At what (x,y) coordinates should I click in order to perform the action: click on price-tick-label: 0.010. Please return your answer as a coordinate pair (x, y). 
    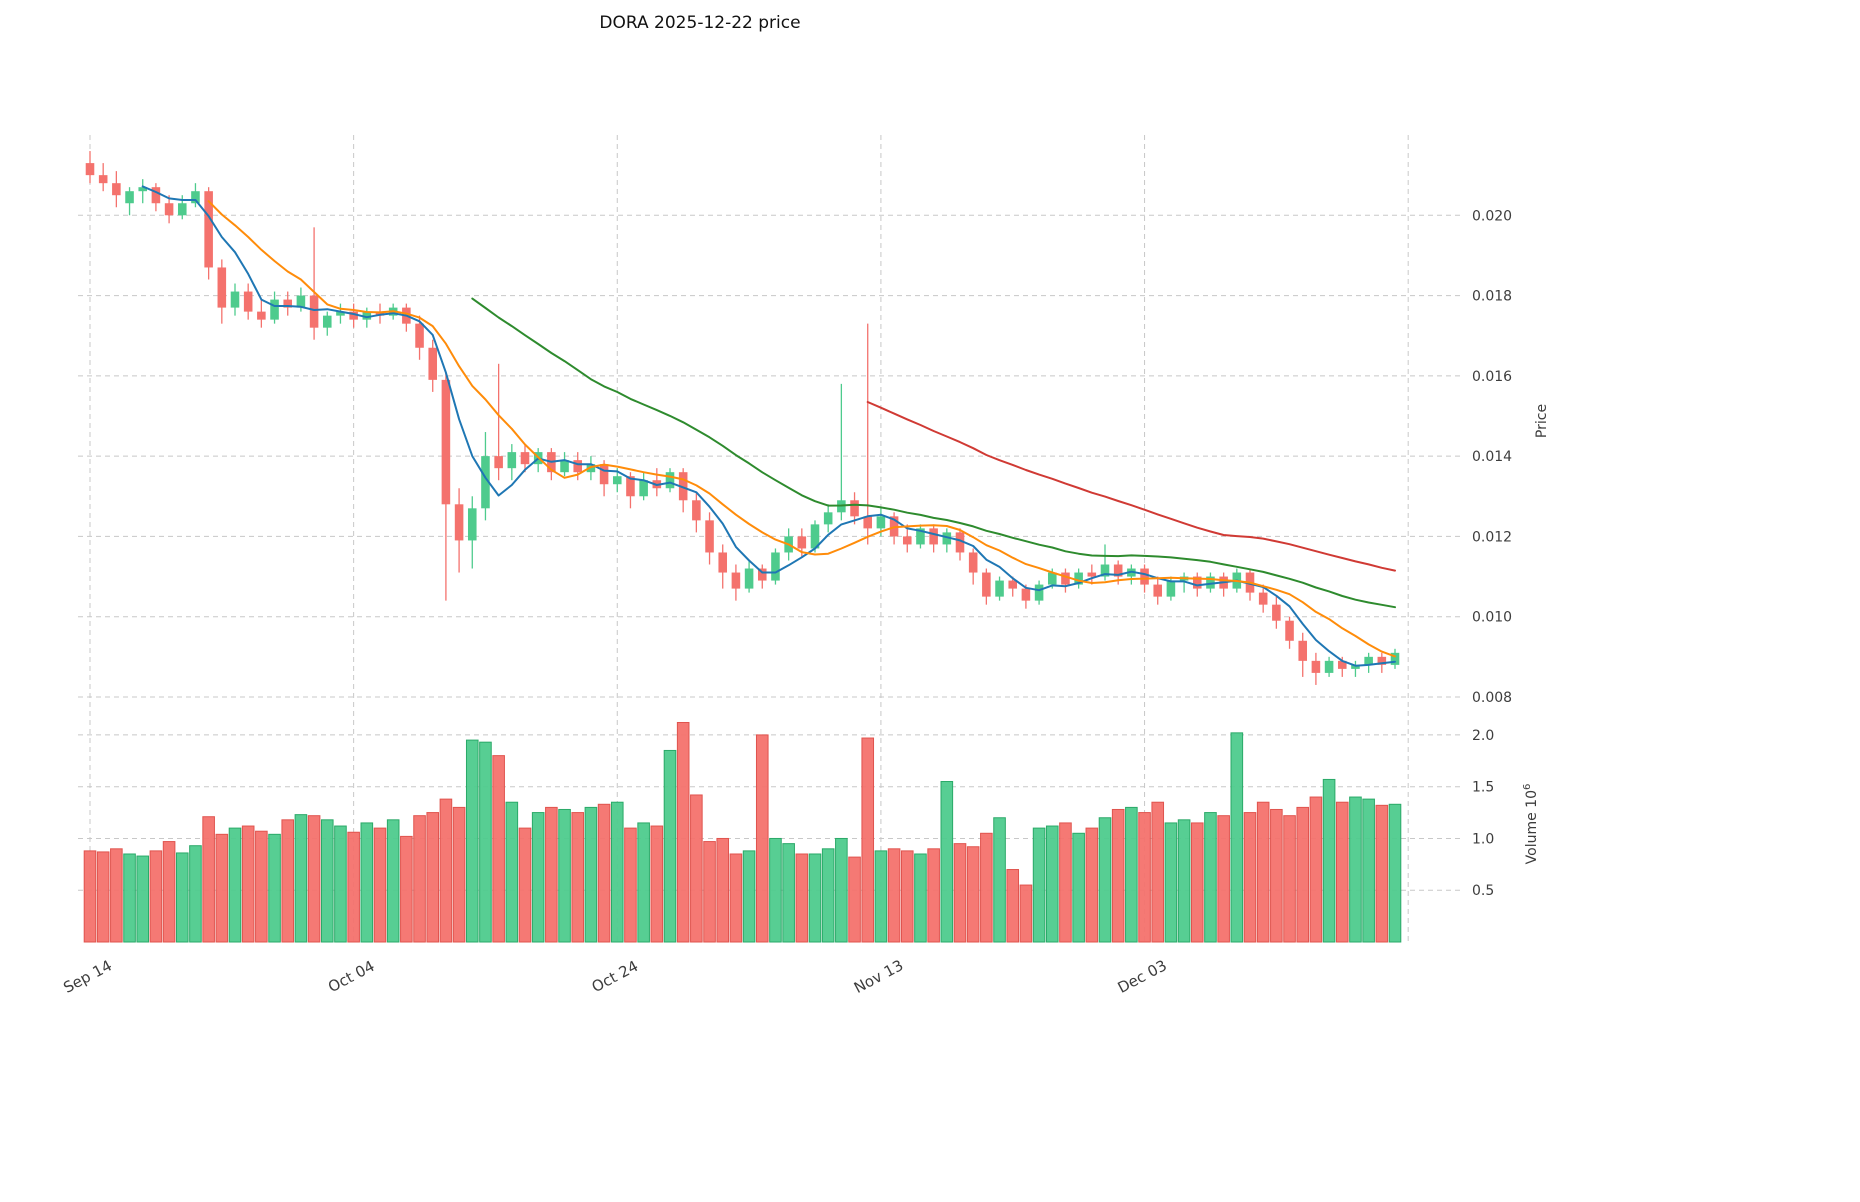
    Looking at the image, I should click on (1492, 618).